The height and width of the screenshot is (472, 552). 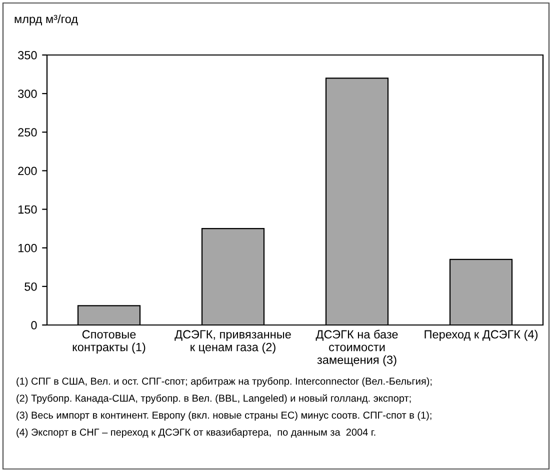 What do you see at coordinates (34, 325) in the screenshot?
I see `y-tick-label: 0` at bounding box center [34, 325].